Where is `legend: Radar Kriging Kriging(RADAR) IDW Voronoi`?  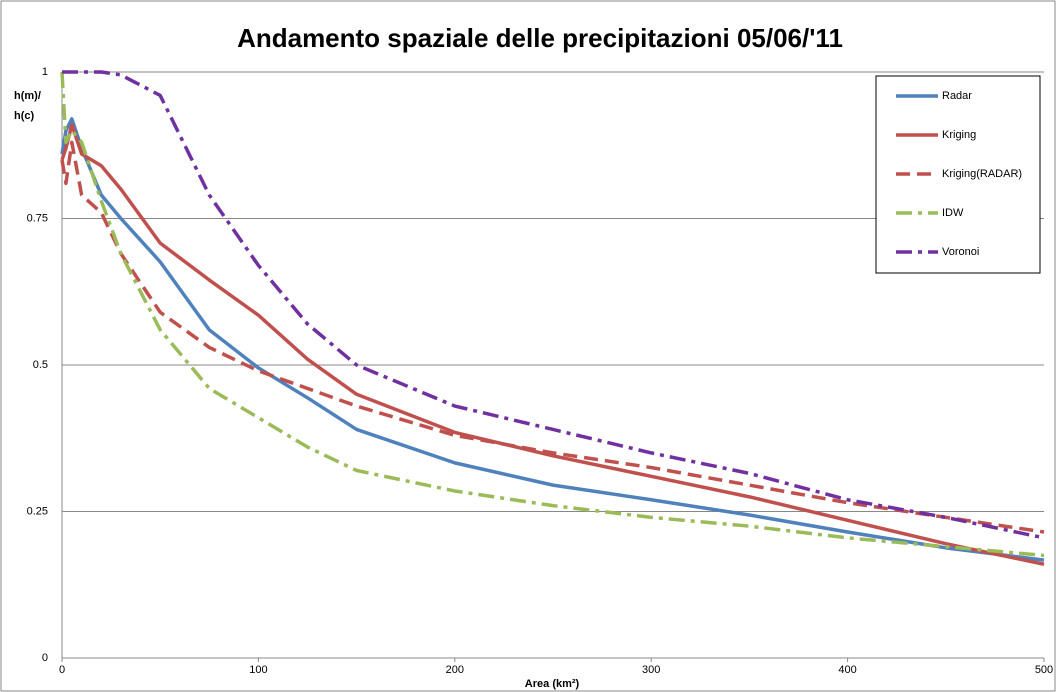 legend: Radar Kriging Kriging(RADAR) IDW Voronoi is located at coordinates (958, 174).